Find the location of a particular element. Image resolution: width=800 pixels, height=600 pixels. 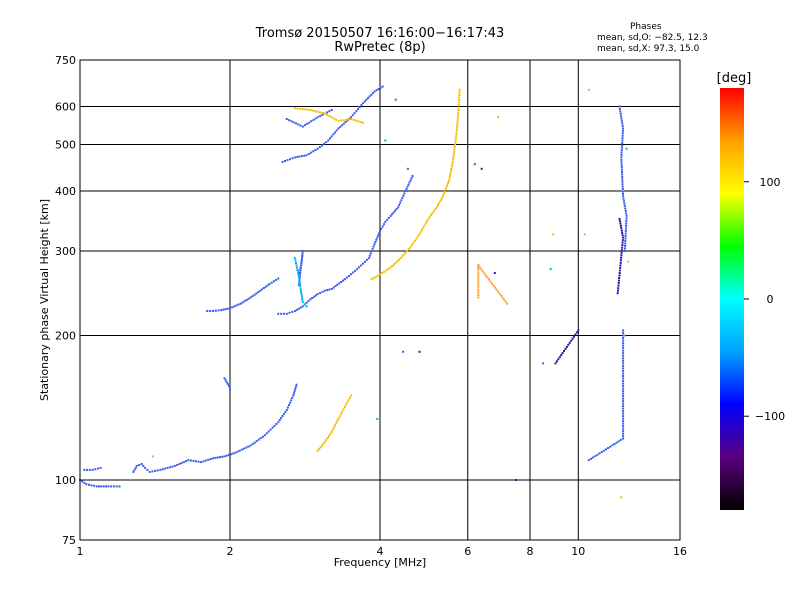

chart-subtitle: RwPretec (8p) is located at coordinates (380, 47).